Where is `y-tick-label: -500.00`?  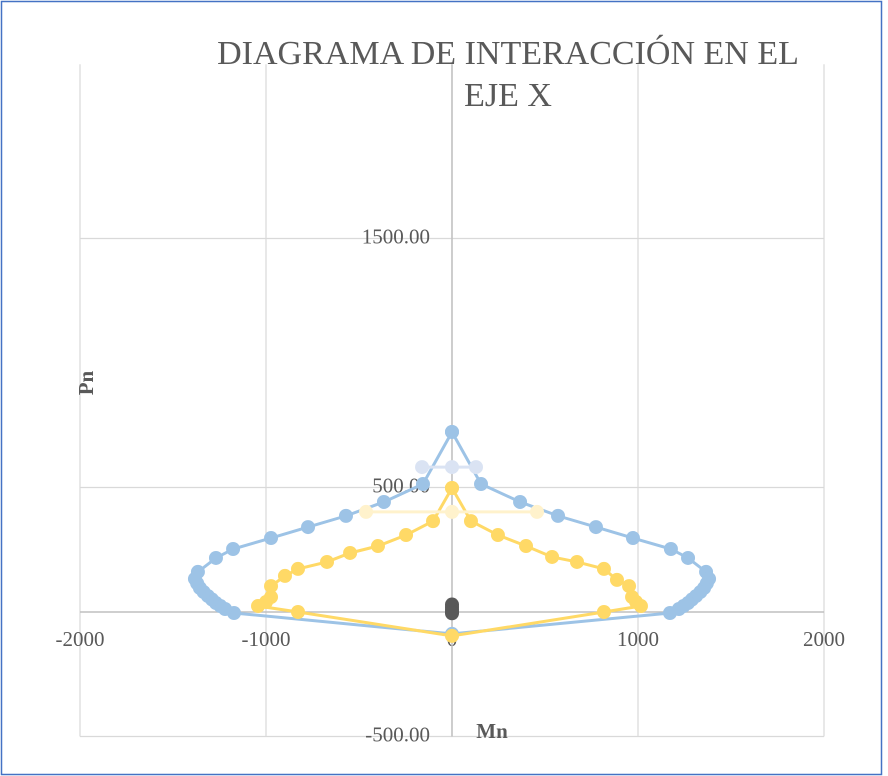
y-tick-label: -500.00 is located at coordinates (397, 734).